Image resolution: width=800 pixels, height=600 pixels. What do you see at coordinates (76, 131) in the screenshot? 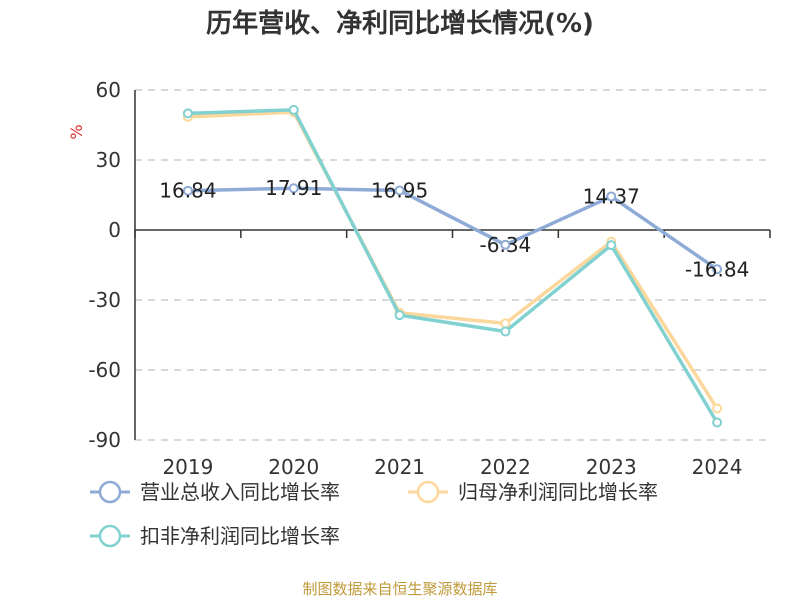
I see `y-axis-unit-label: %` at bounding box center [76, 131].